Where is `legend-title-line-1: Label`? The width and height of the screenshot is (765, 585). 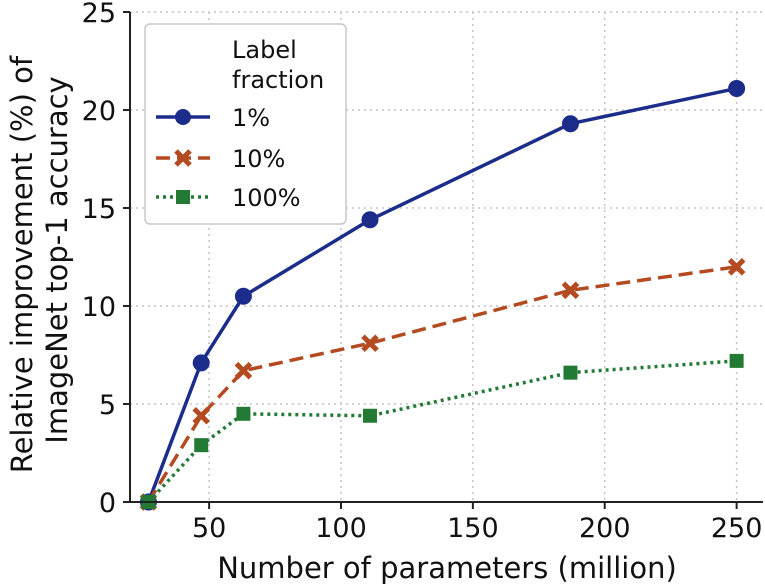 legend-title-line-1: Label is located at coordinates (264, 50).